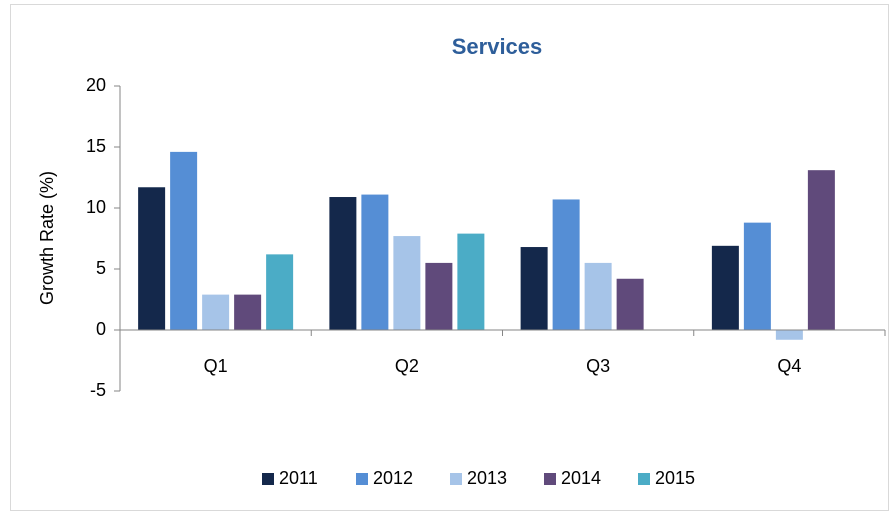 The width and height of the screenshot is (895, 515). Describe the element at coordinates (598, 366) in the screenshot. I see `x-tick-label: Q3` at that location.